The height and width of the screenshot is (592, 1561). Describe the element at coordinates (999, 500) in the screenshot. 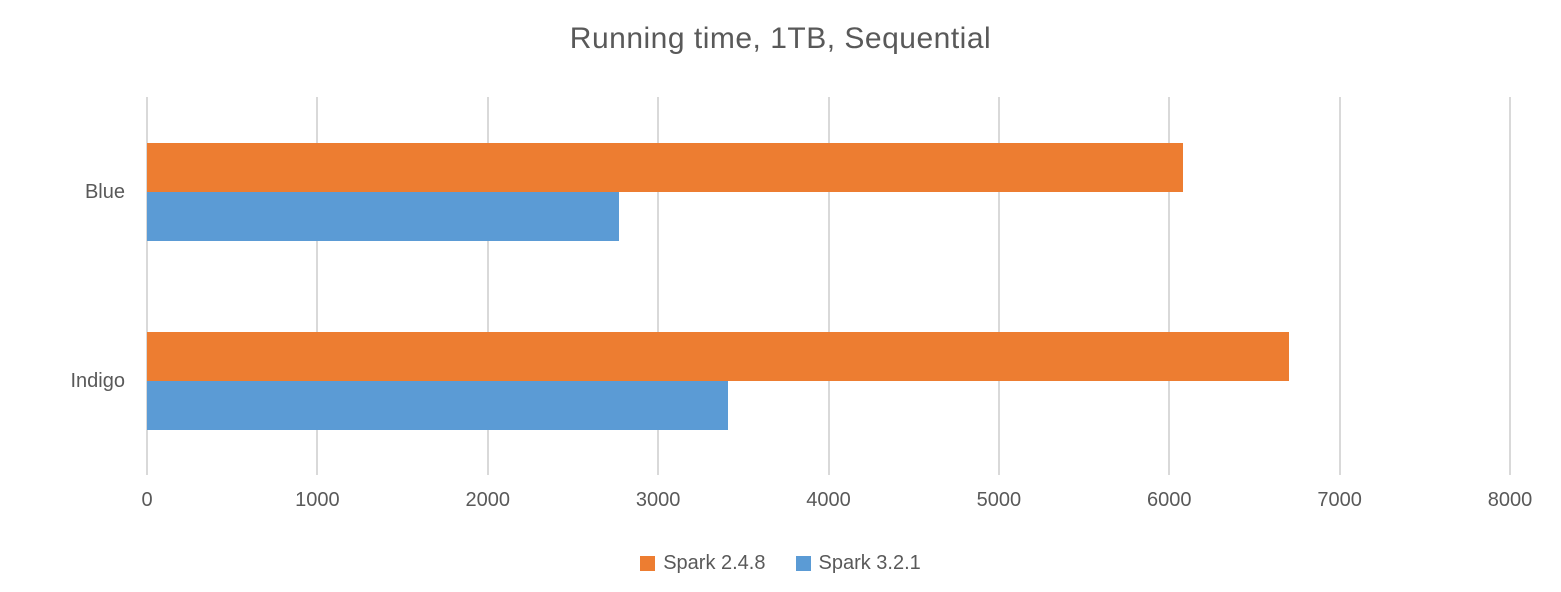

I see `x-axis-tick-label: 5000` at that location.